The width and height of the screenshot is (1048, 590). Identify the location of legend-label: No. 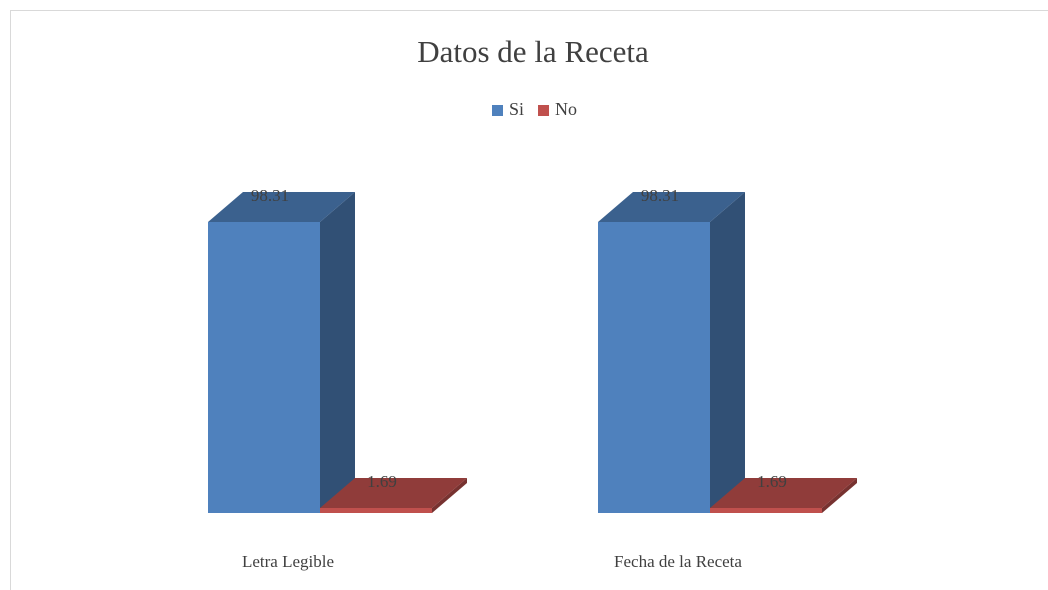
(566, 109).